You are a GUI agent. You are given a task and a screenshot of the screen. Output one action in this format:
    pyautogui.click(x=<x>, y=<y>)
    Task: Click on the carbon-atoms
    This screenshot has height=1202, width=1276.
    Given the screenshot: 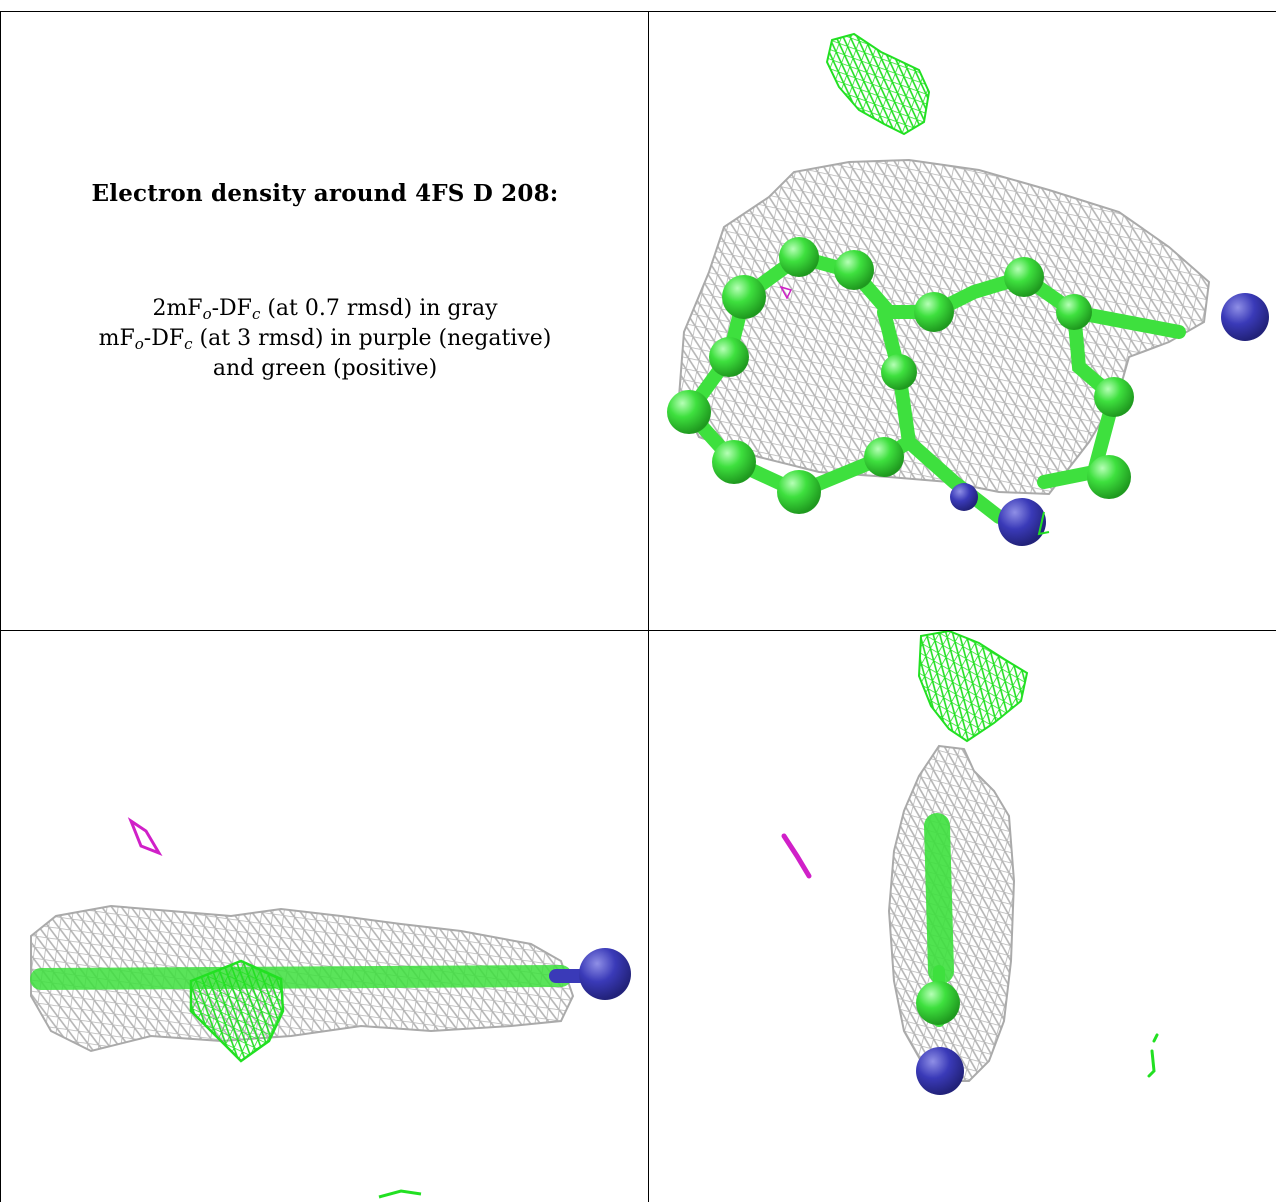 What is the action you would take?
    pyautogui.click(x=900, y=375)
    